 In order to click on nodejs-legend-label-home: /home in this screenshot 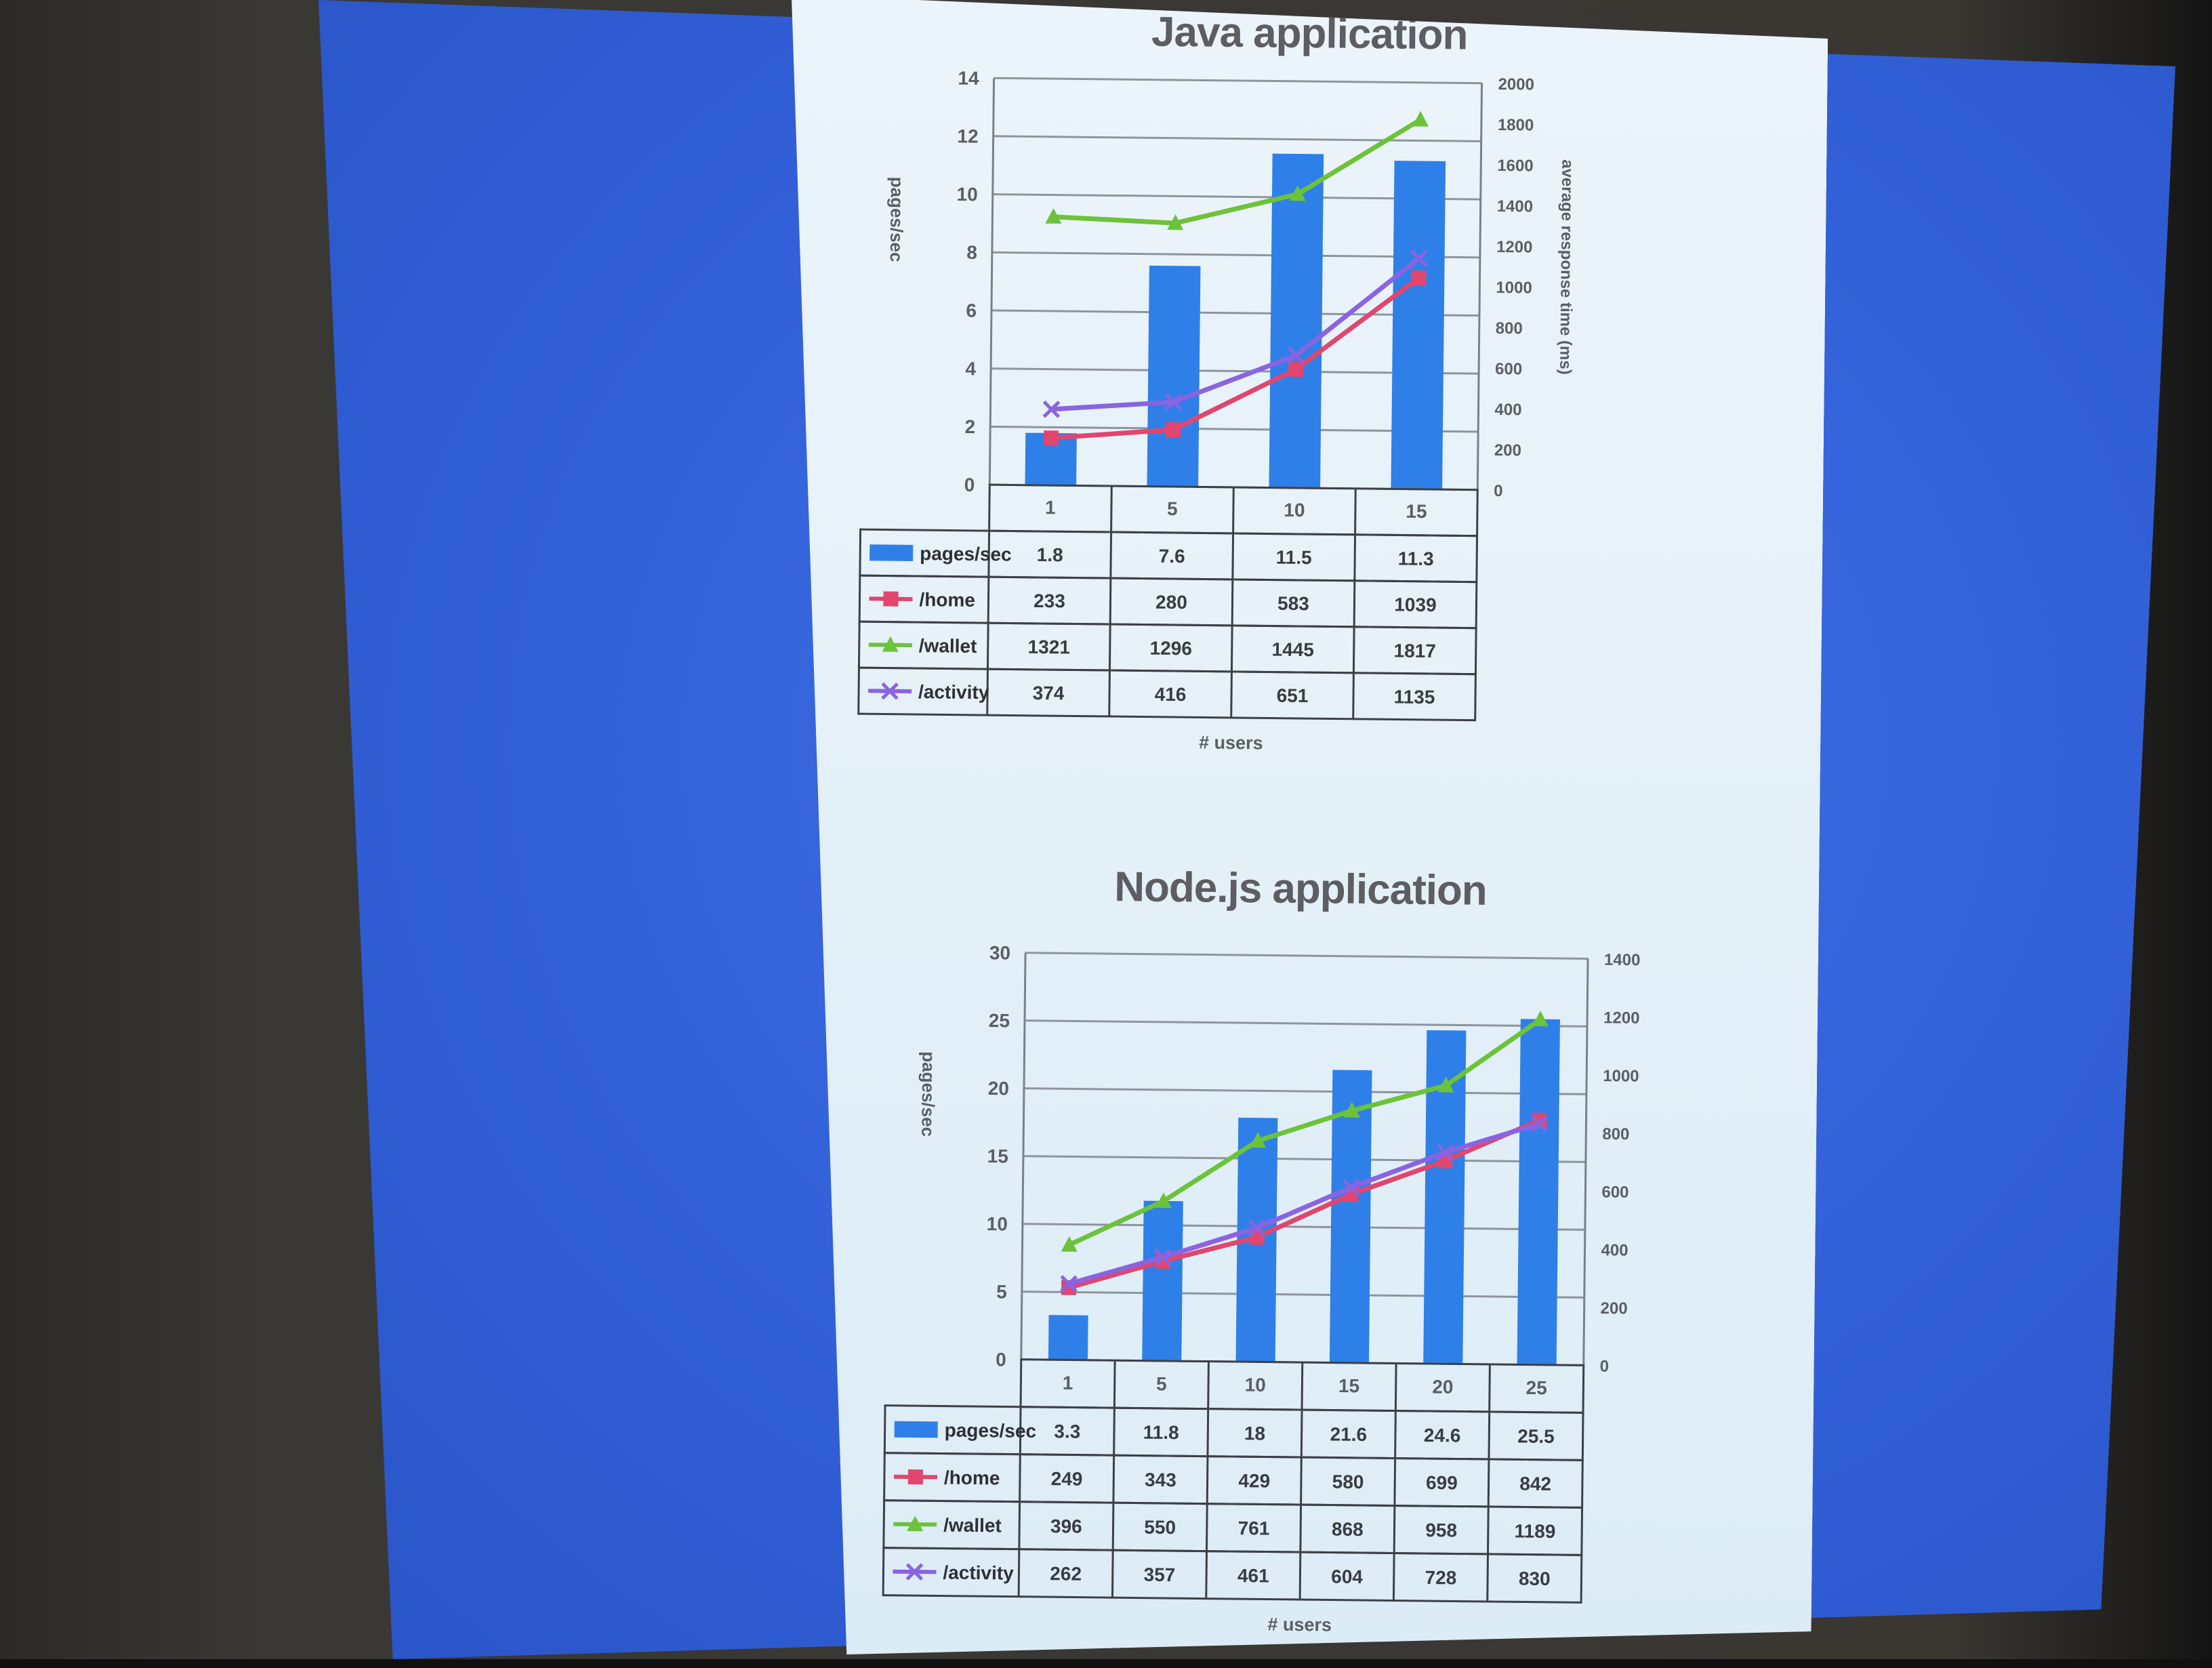, I will do `click(972, 1478)`.